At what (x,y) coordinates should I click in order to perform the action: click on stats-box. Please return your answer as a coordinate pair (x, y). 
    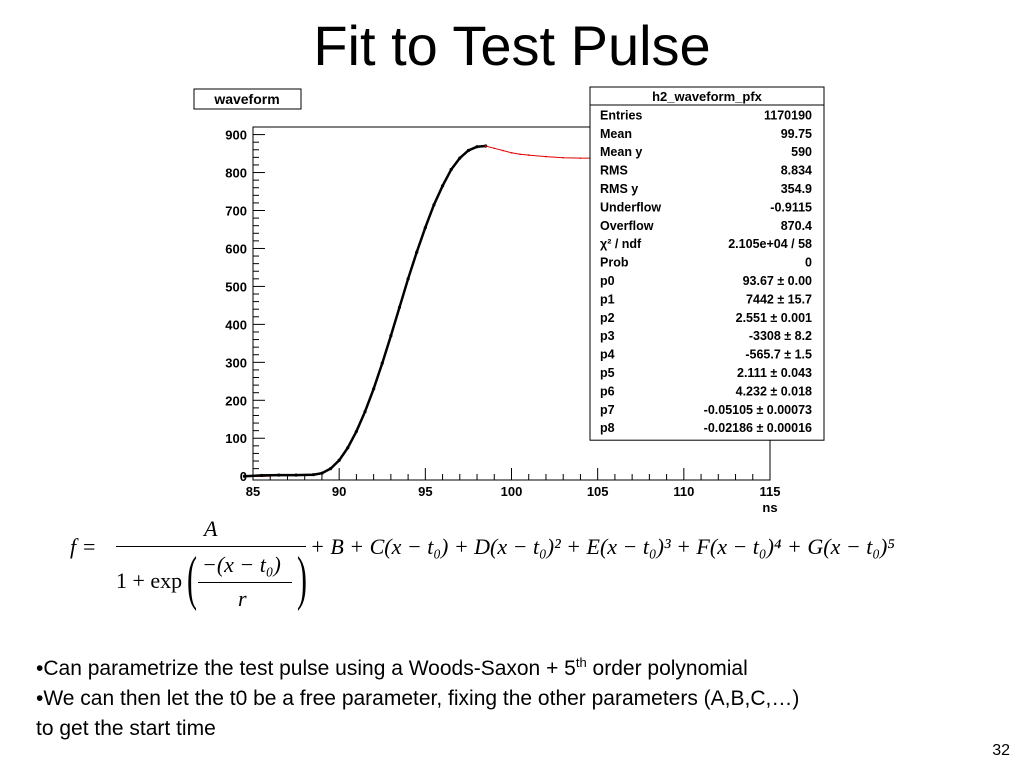
    Looking at the image, I should click on (707, 263).